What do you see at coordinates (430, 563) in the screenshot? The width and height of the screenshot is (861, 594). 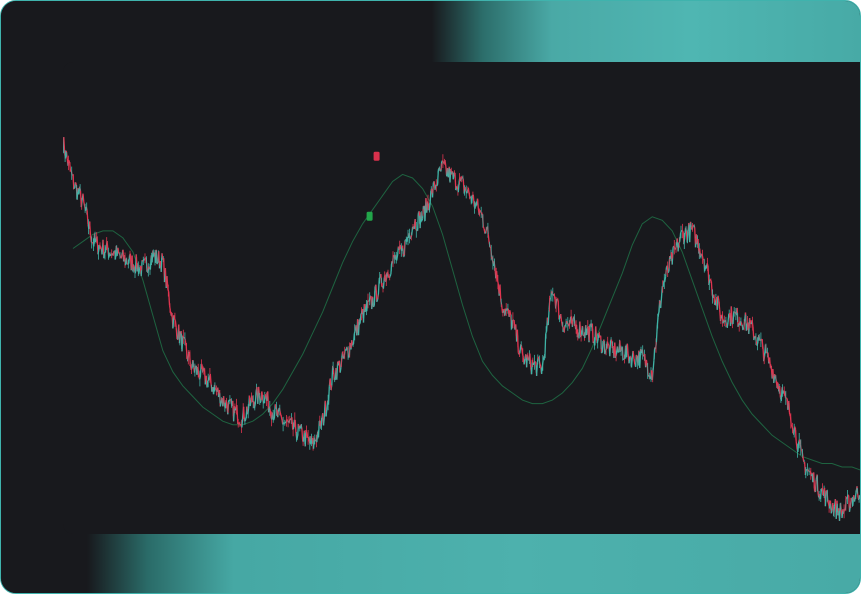 I see `bottom-glow-band` at bounding box center [430, 563].